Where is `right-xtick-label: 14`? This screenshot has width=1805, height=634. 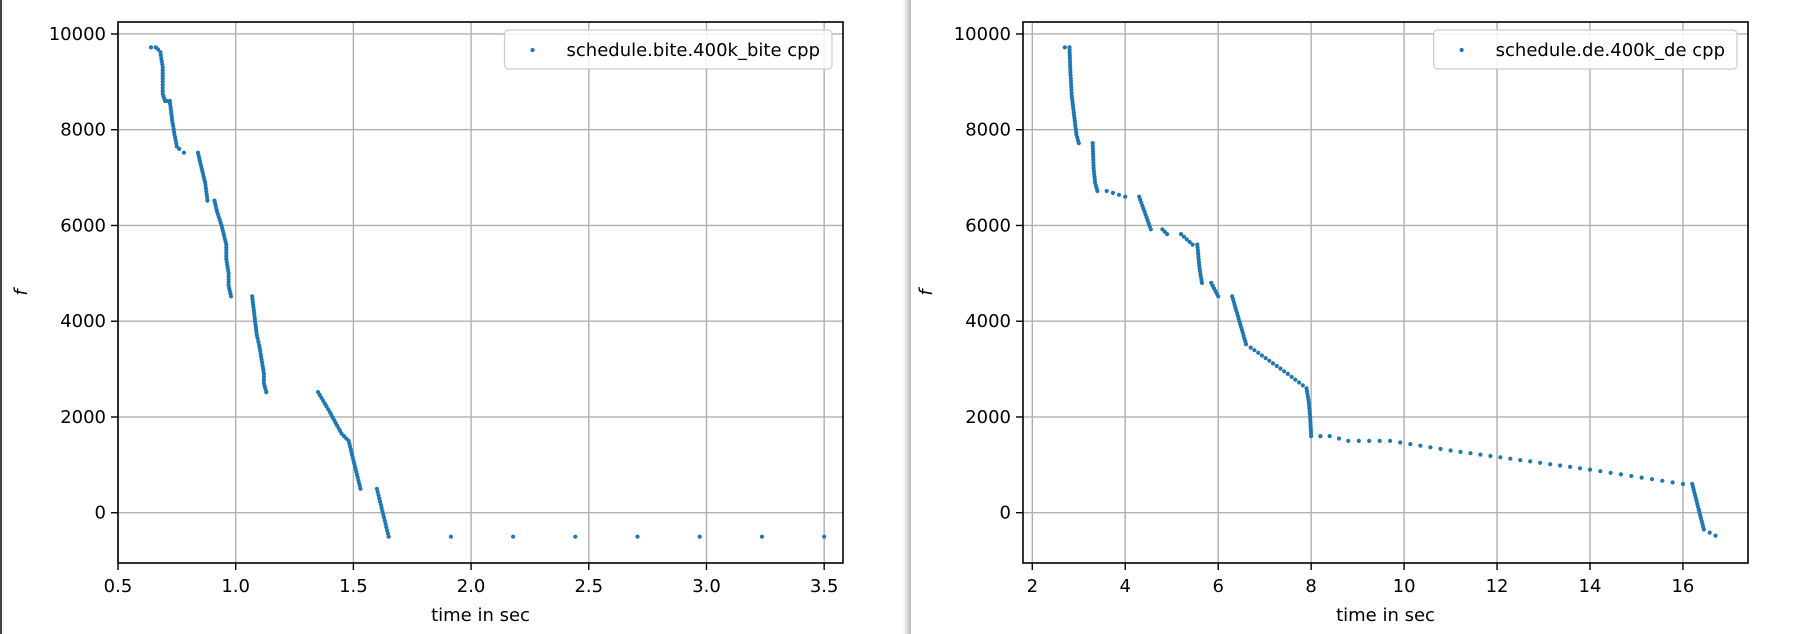 right-xtick-label: 14 is located at coordinates (1590, 586).